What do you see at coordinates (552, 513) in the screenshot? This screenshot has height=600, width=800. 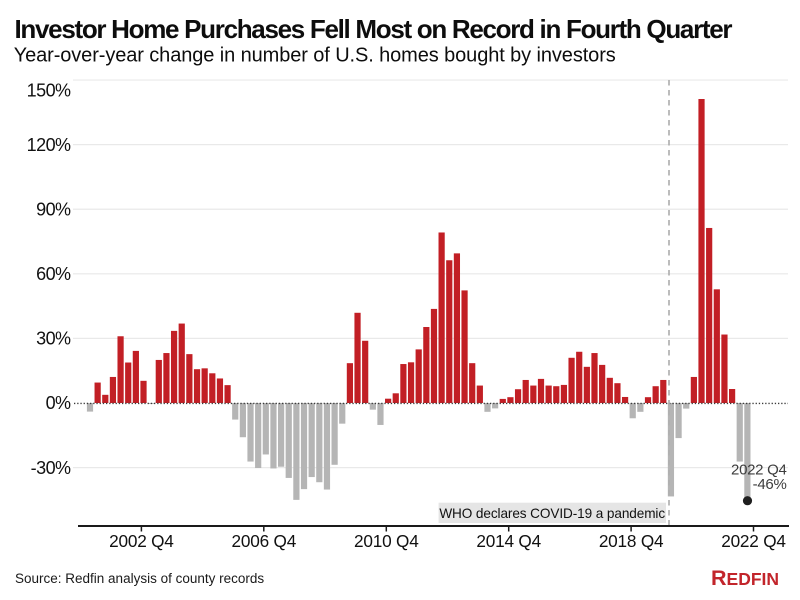 I see `svg-text:WHO declares COVID-19 a pandem: WHO declares COVID-19 a pandemic` at bounding box center [552, 513].